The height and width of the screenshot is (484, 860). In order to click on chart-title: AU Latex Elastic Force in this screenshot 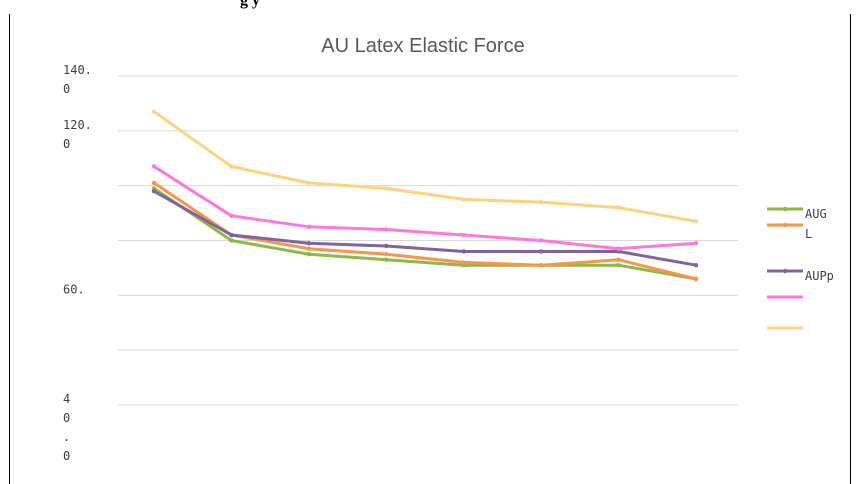, I will do `click(422, 46)`.